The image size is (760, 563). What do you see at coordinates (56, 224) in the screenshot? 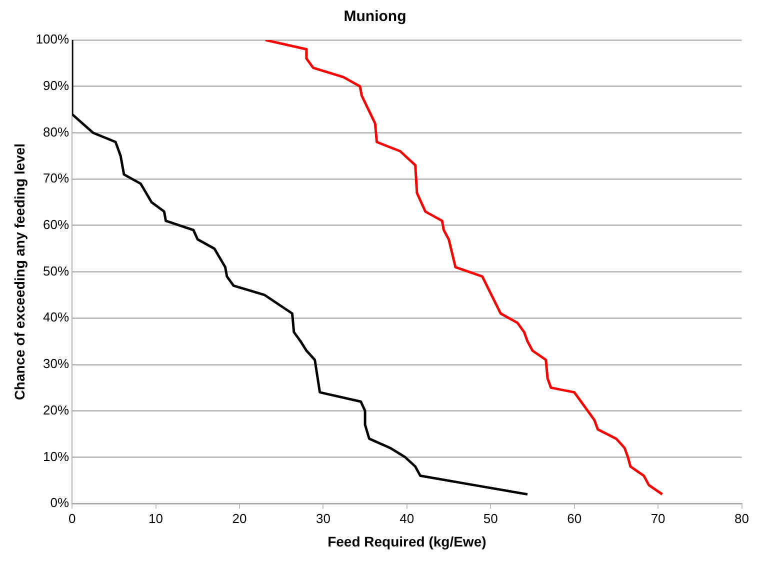
I see `y-tick-label: 60%` at bounding box center [56, 224].